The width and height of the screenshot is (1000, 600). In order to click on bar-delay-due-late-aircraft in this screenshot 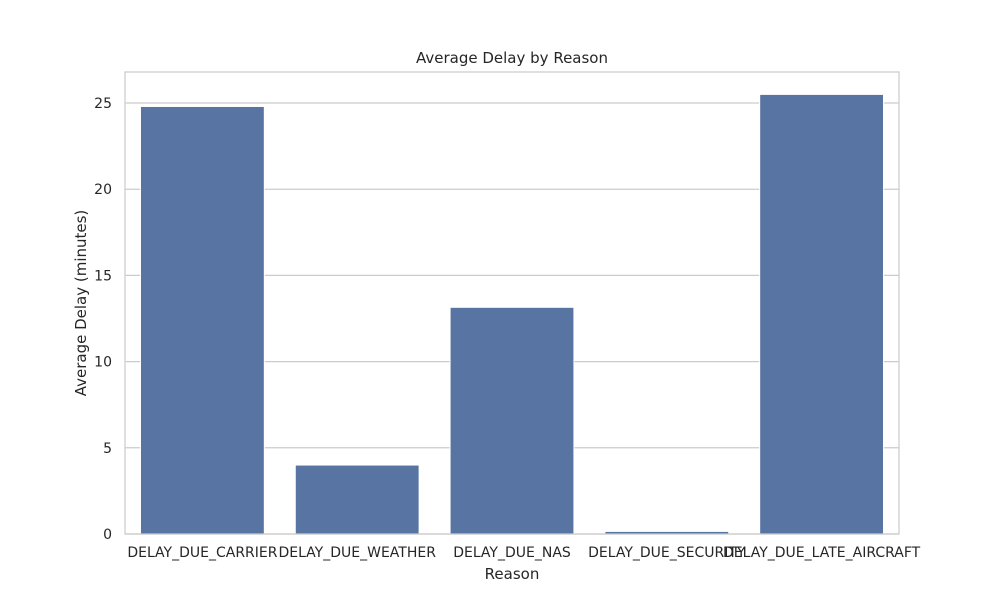, I will do `click(822, 314)`.